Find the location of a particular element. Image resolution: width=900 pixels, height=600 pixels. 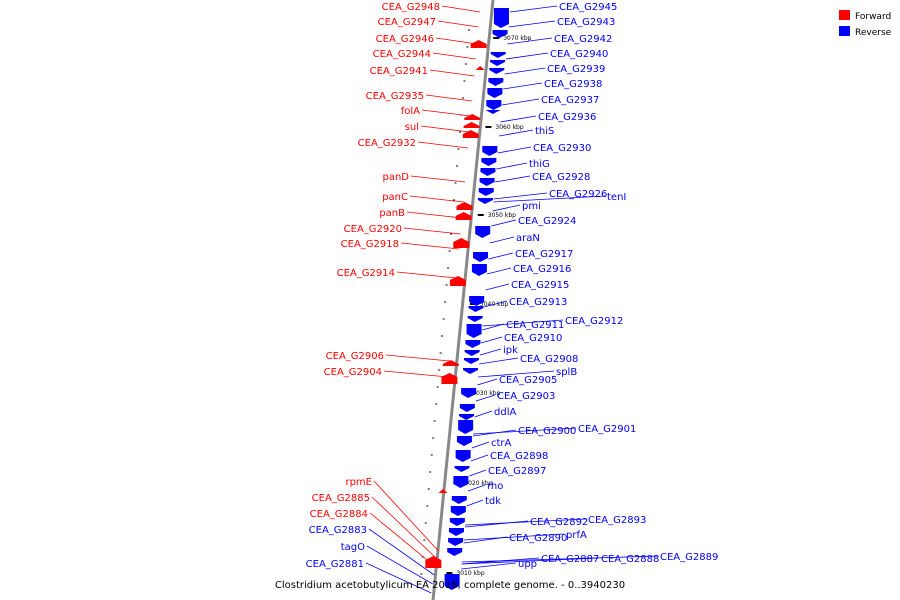

reverse-gene-label: CEA_G2928 is located at coordinates (561, 177).